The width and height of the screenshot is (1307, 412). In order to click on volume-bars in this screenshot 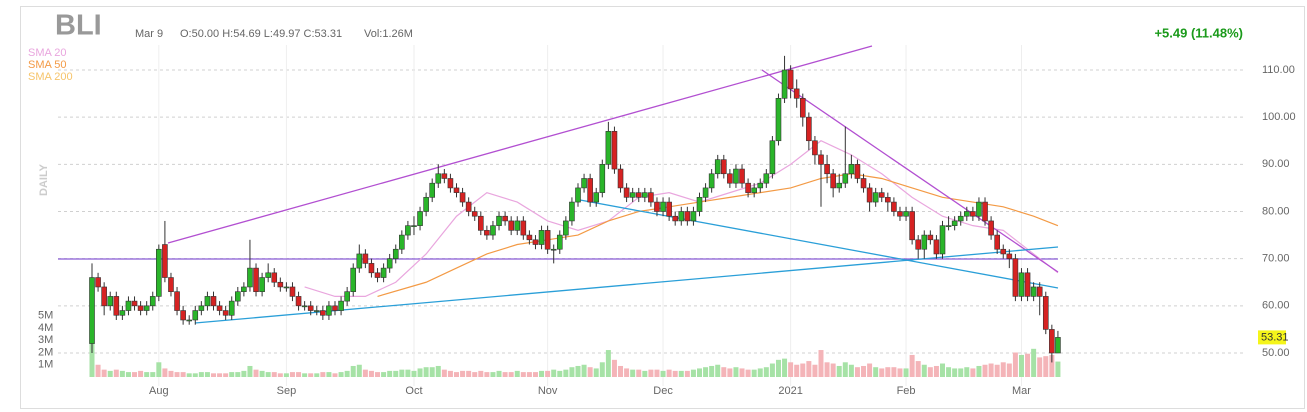, I will do `click(575, 356)`.